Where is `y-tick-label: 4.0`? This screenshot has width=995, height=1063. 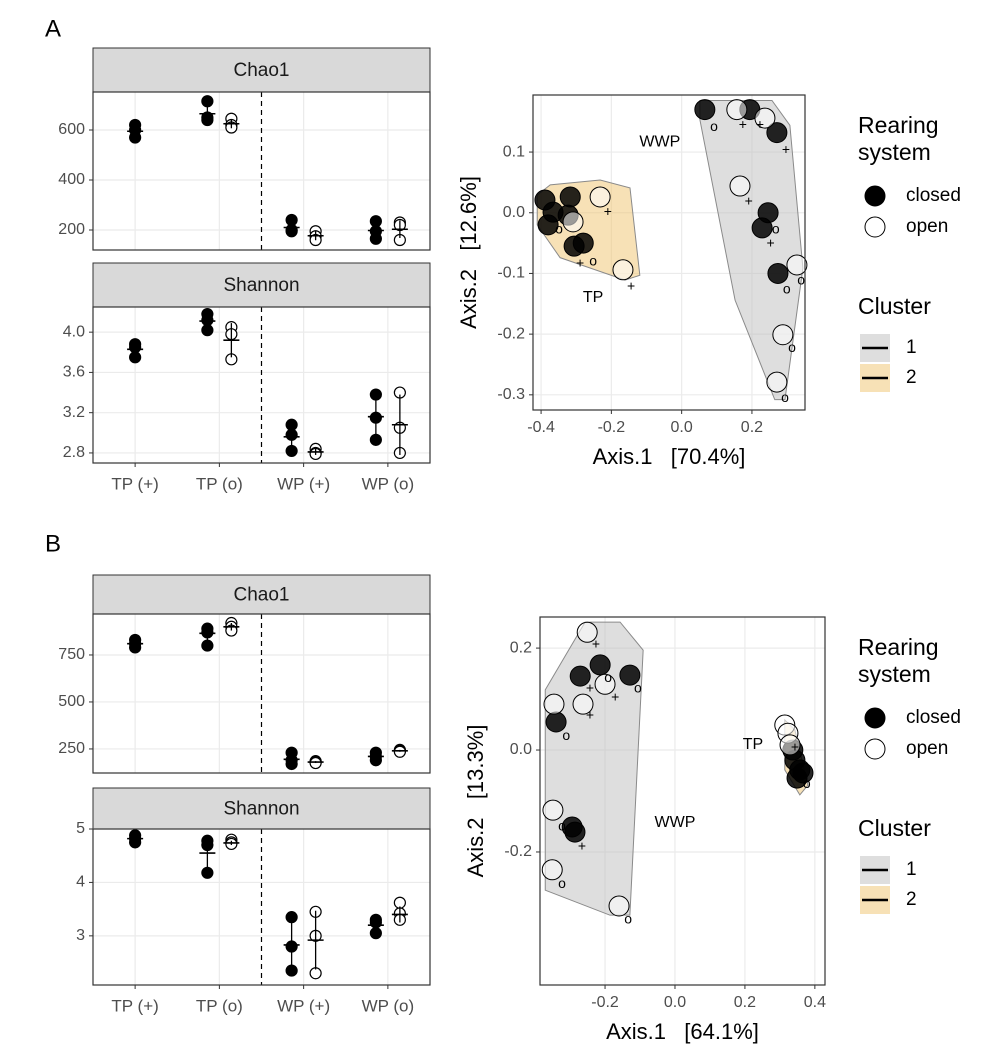 y-tick-label: 4.0 is located at coordinates (74, 331).